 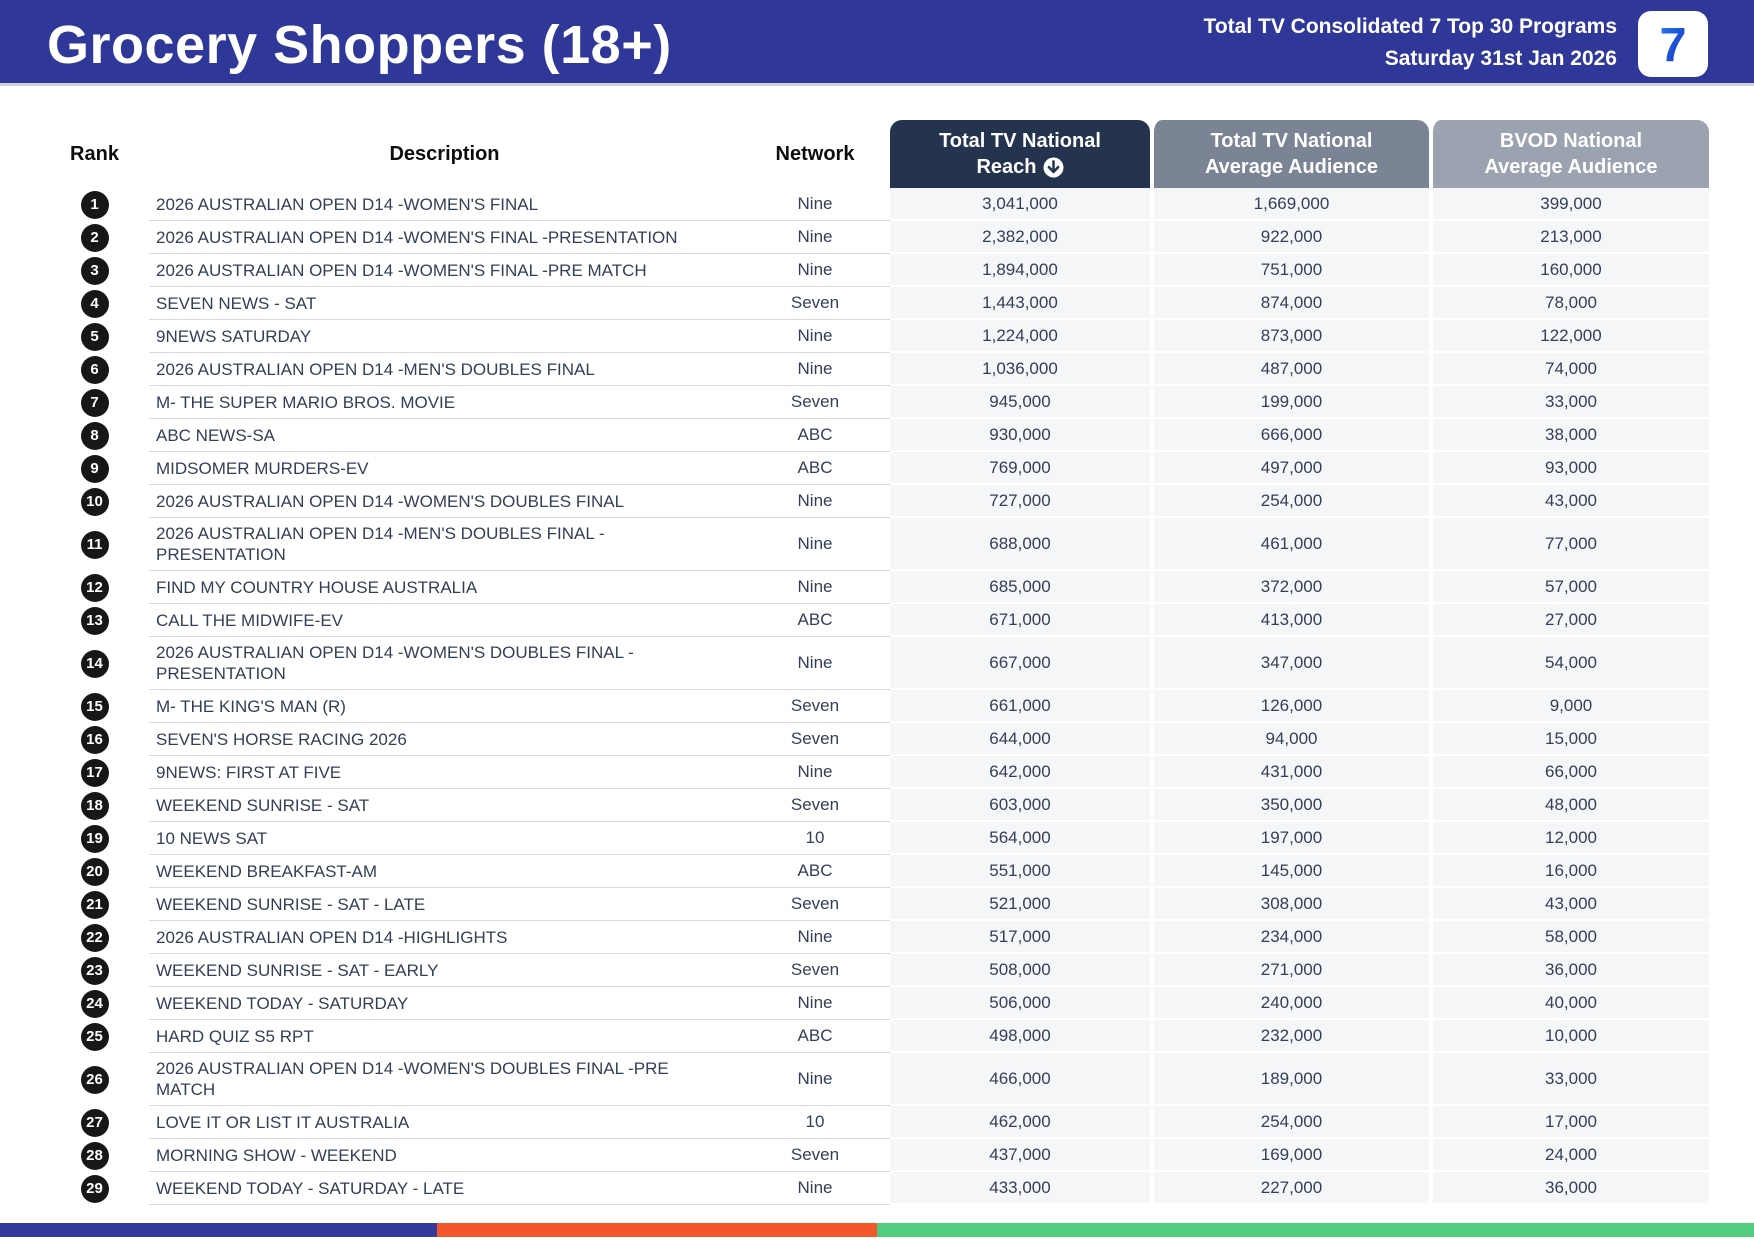 I want to click on page-title: Grocery Shoppers (18+), so click(x=359, y=45).